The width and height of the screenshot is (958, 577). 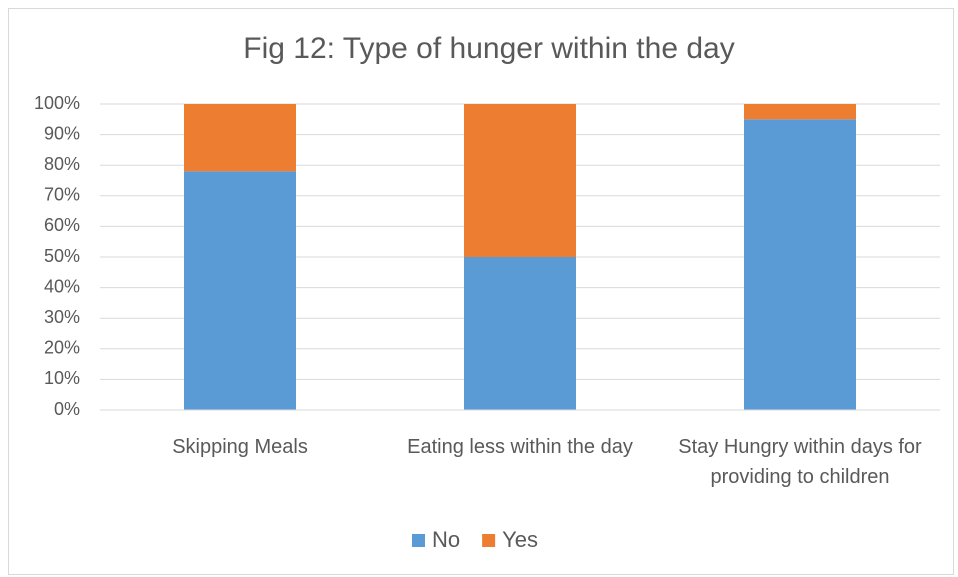 What do you see at coordinates (62, 225) in the screenshot?
I see `y-tick-label: 60%` at bounding box center [62, 225].